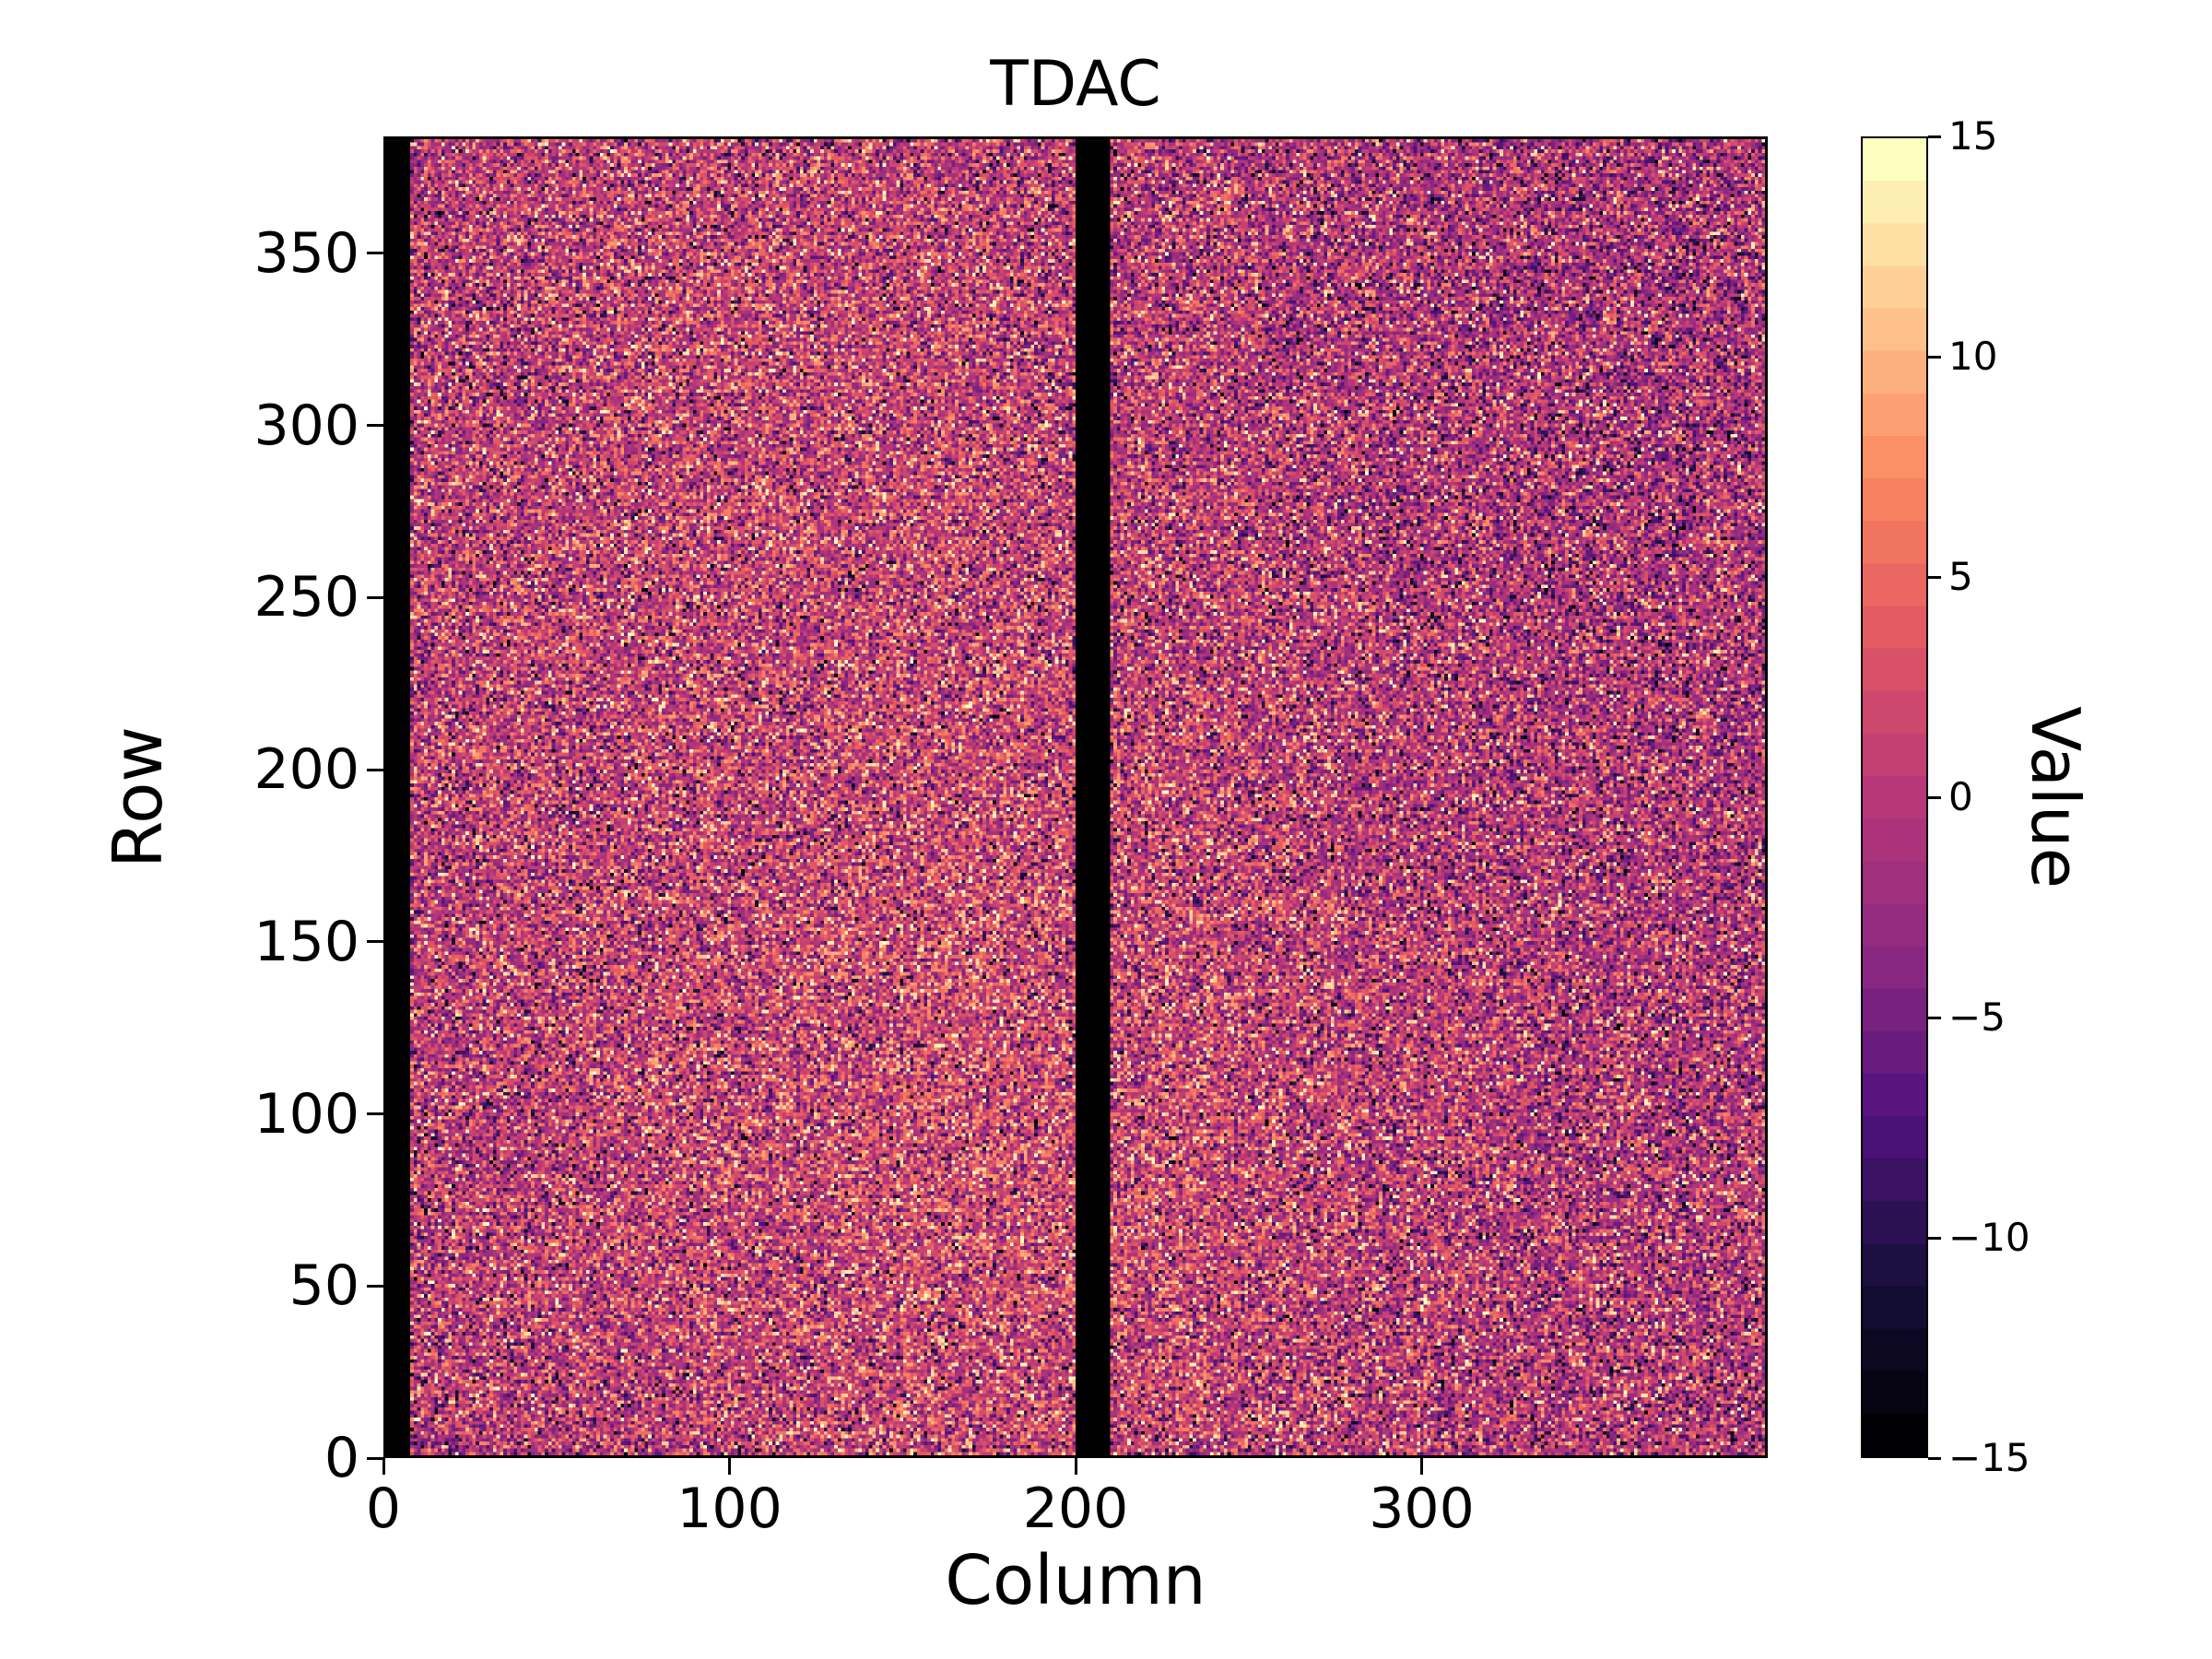 This screenshot has width=2212, height=1659. I want to click on y-tick-label: 350, so click(306, 253).